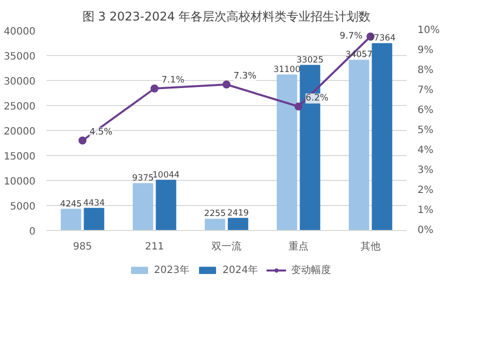  Describe the element at coordinates (23, 207) in the screenshot. I see `y-tick-label: 5000` at that location.